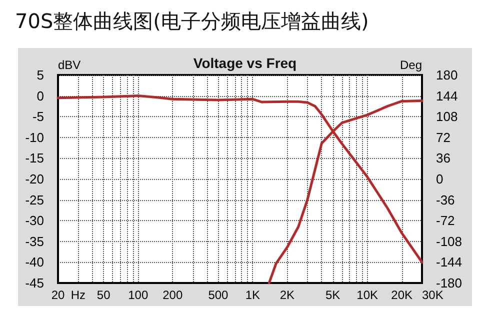 The width and height of the screenshot is (500, 335). I want to click on y2-tick-label: 36, so click(443, 158).